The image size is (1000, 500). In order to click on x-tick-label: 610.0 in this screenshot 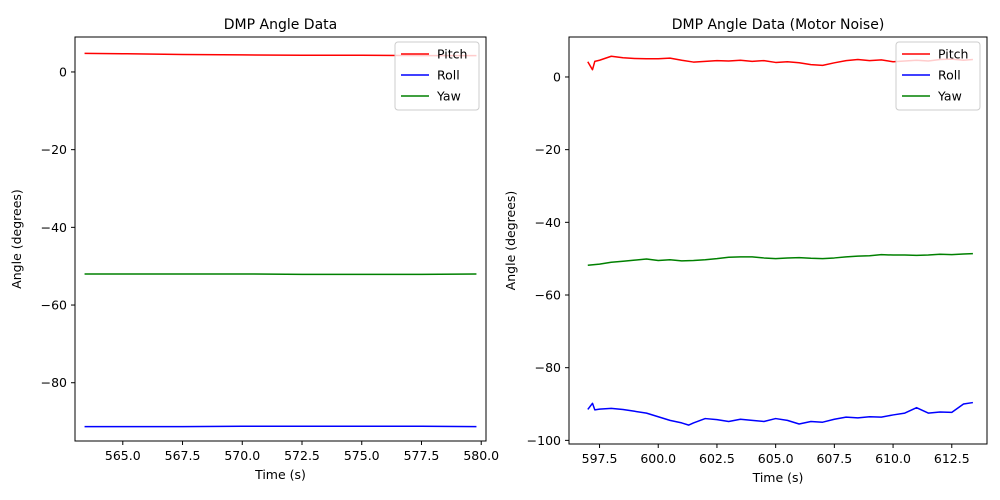, I will do `click(893, 458)`.